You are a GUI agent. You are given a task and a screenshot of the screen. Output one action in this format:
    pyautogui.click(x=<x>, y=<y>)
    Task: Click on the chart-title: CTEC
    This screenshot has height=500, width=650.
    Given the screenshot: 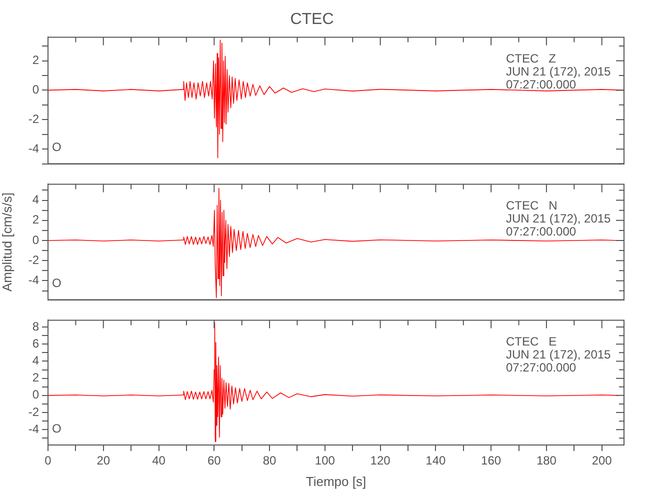 What is the action you would take?
    pyautogui.click(x=312, y=19)
    